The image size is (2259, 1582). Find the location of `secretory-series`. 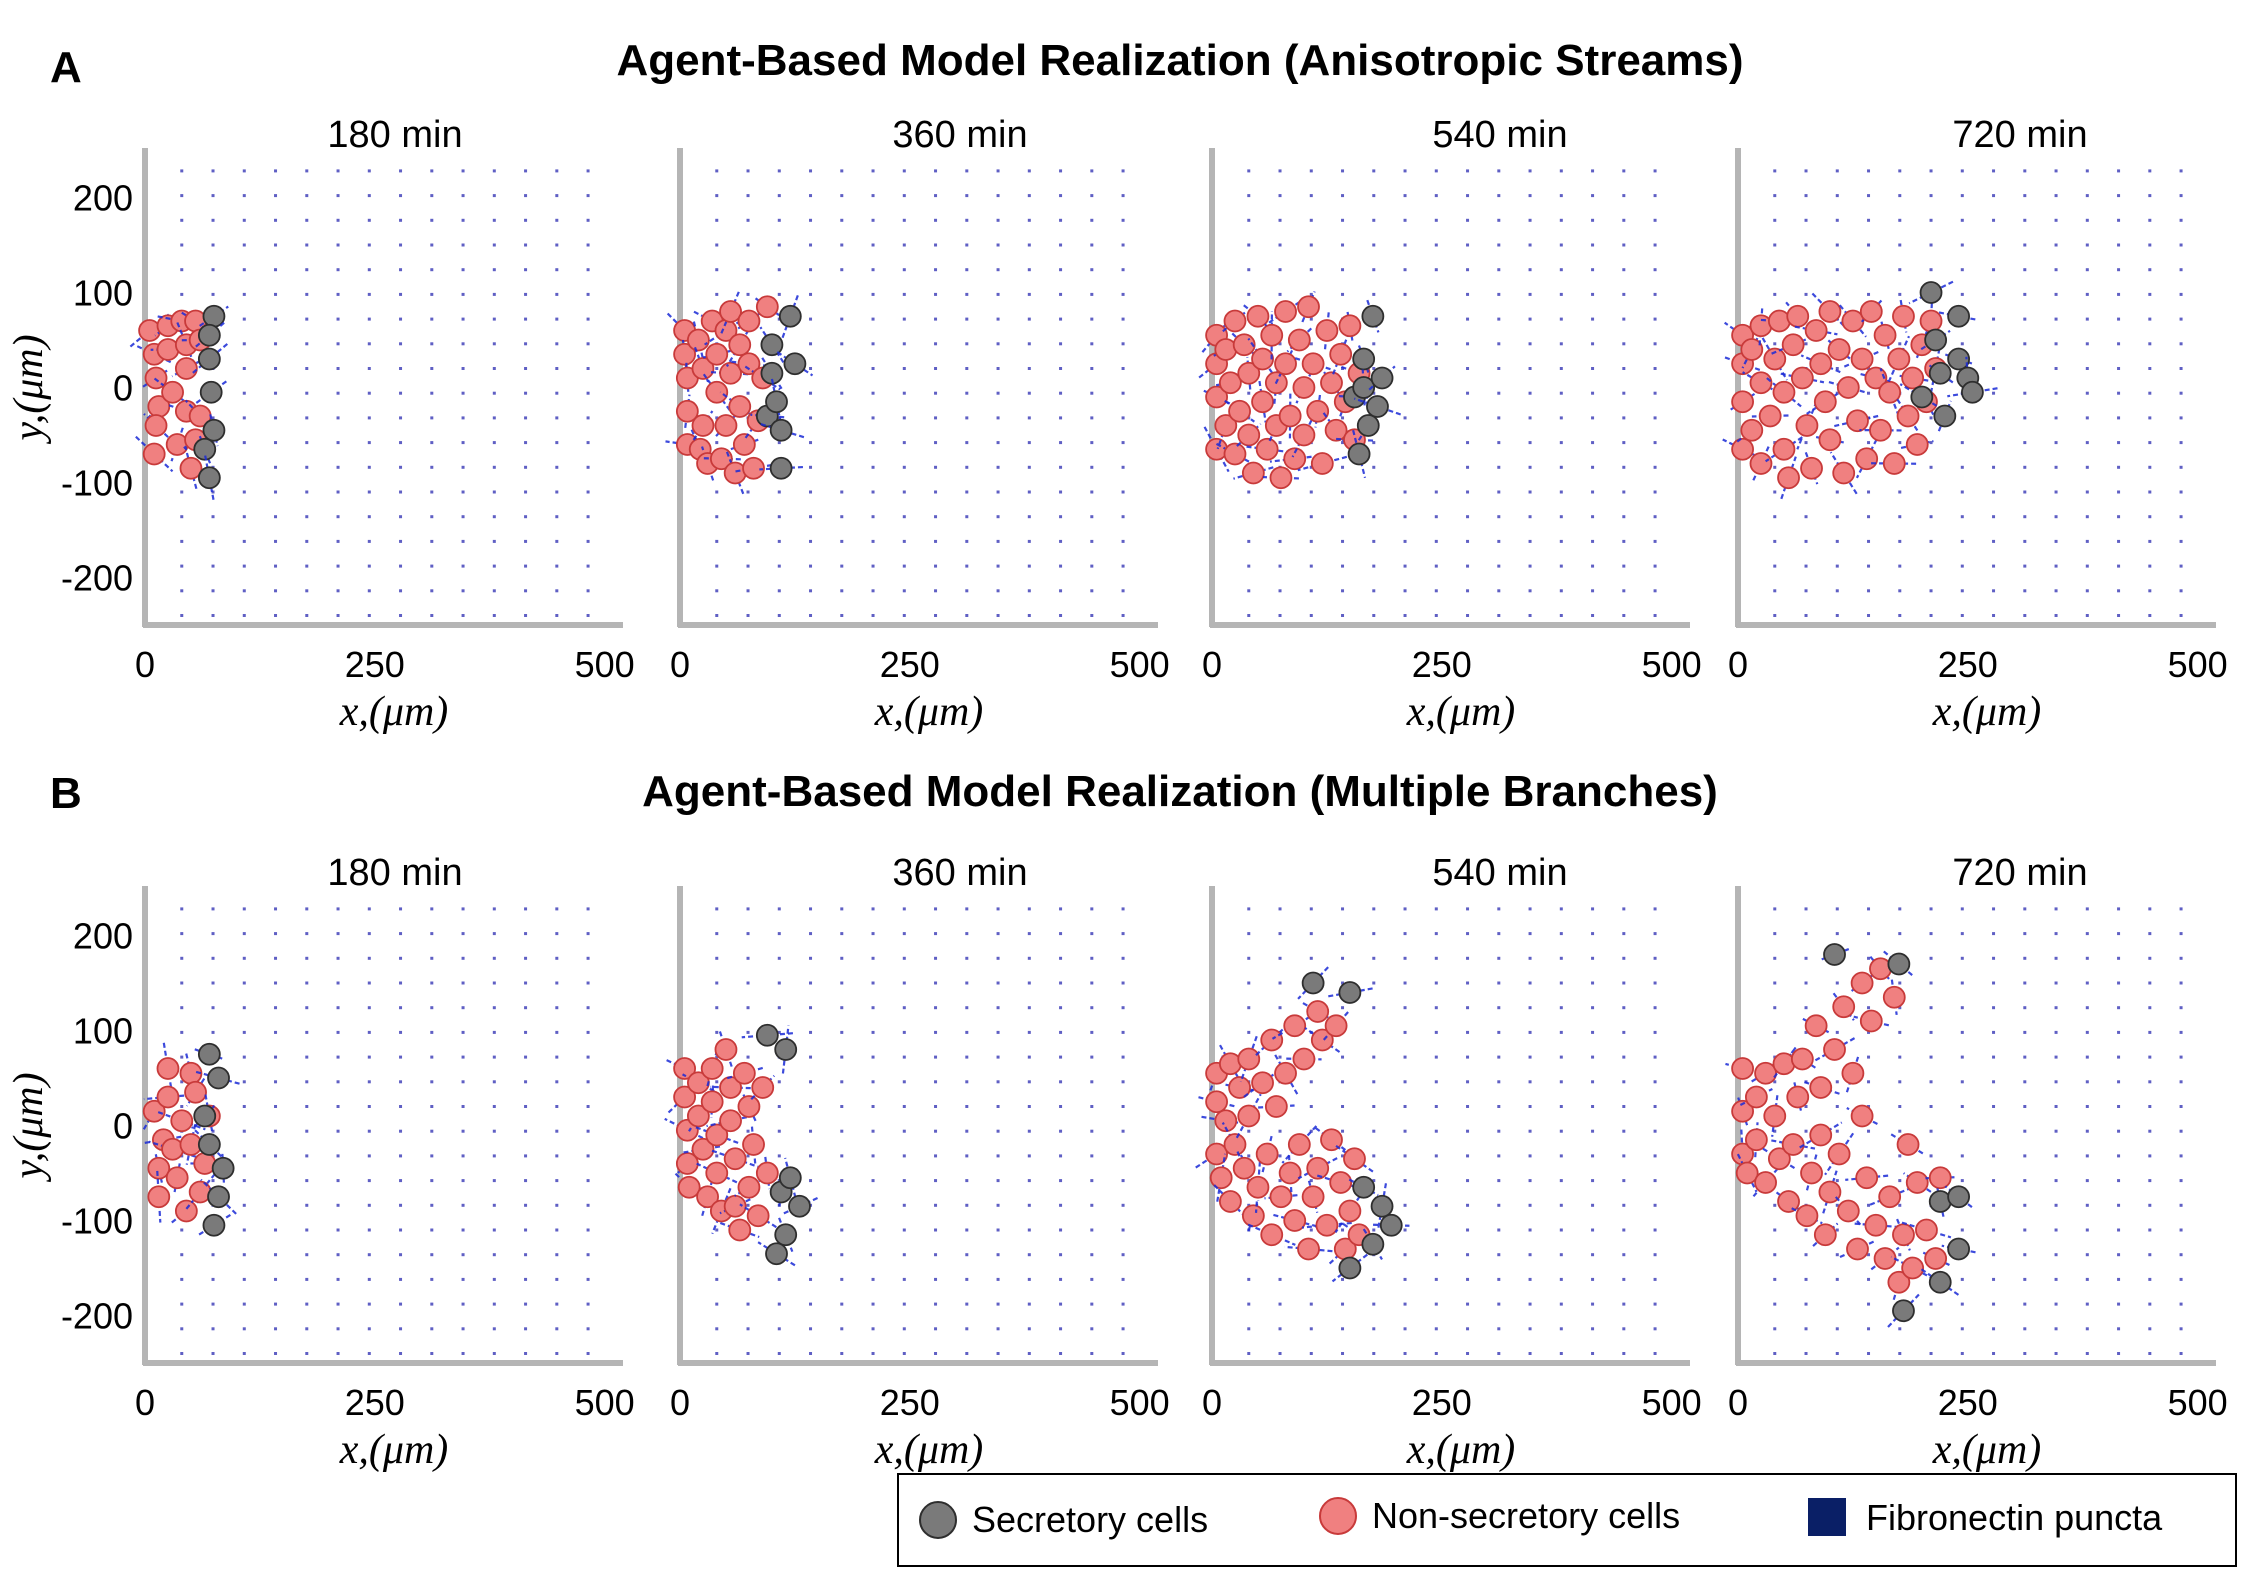

secretory-series is located at coordinates (1353, 1124).